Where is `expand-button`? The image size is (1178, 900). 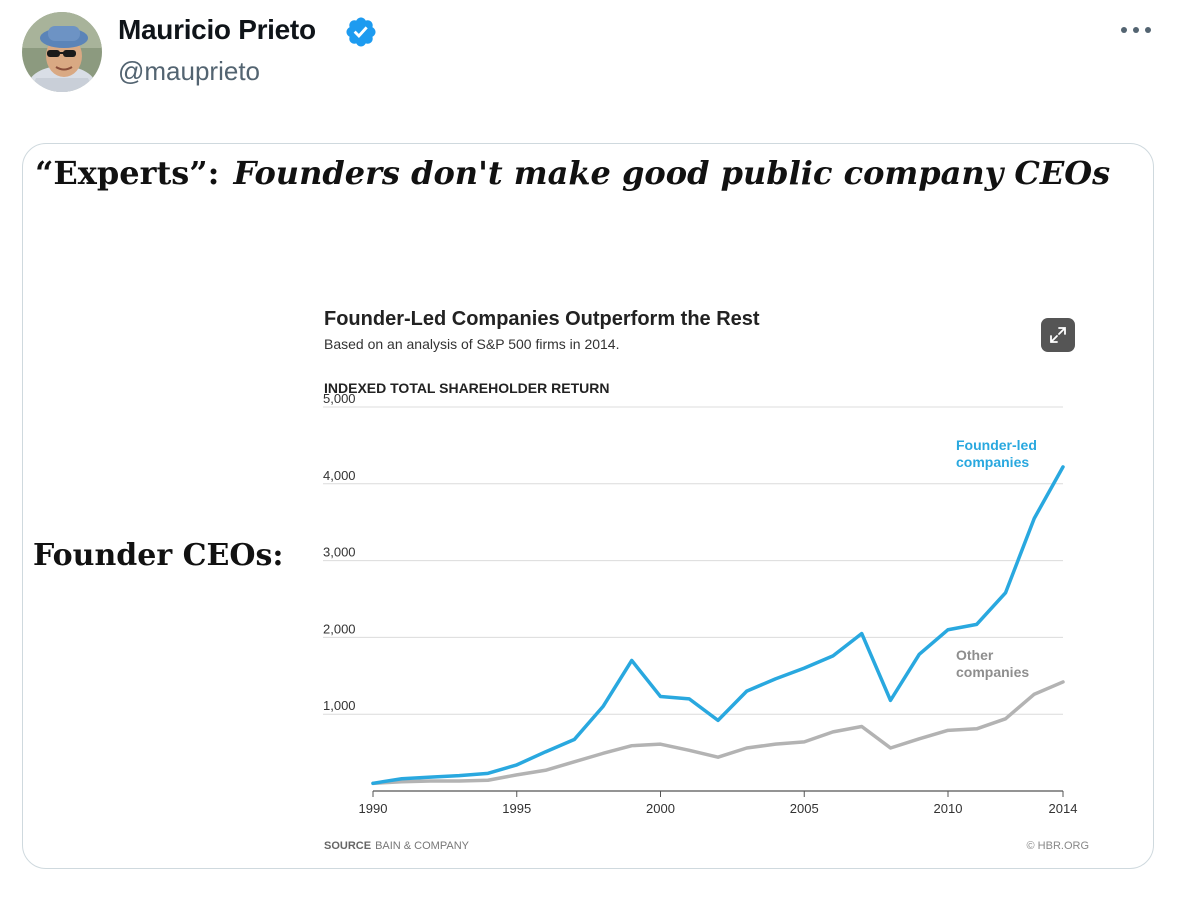
expand-button is located at coordinates (1058, 335).